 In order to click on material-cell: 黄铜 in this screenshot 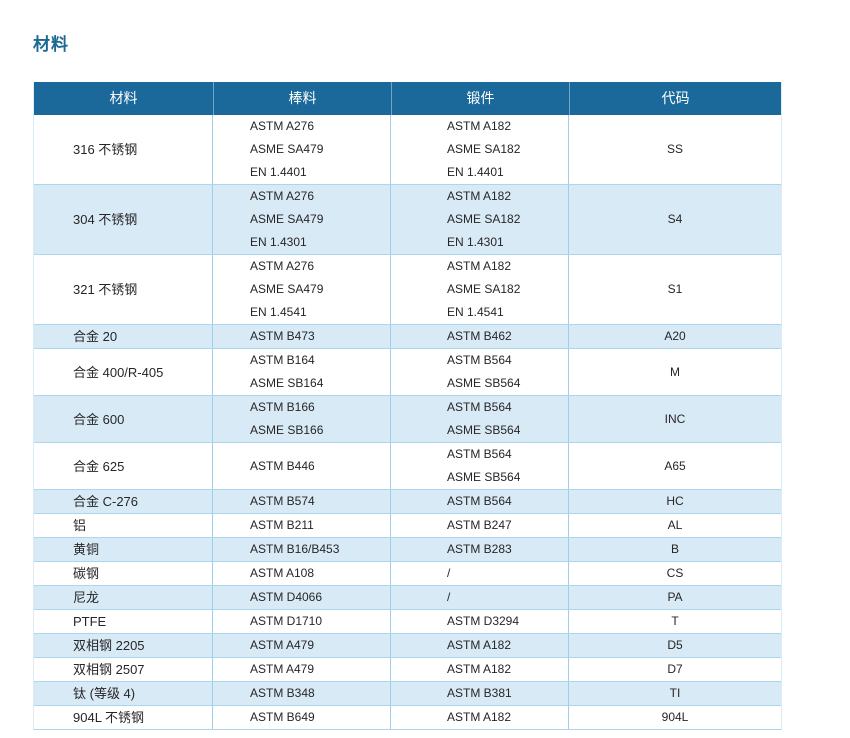, I will do `click(123, 549)`.